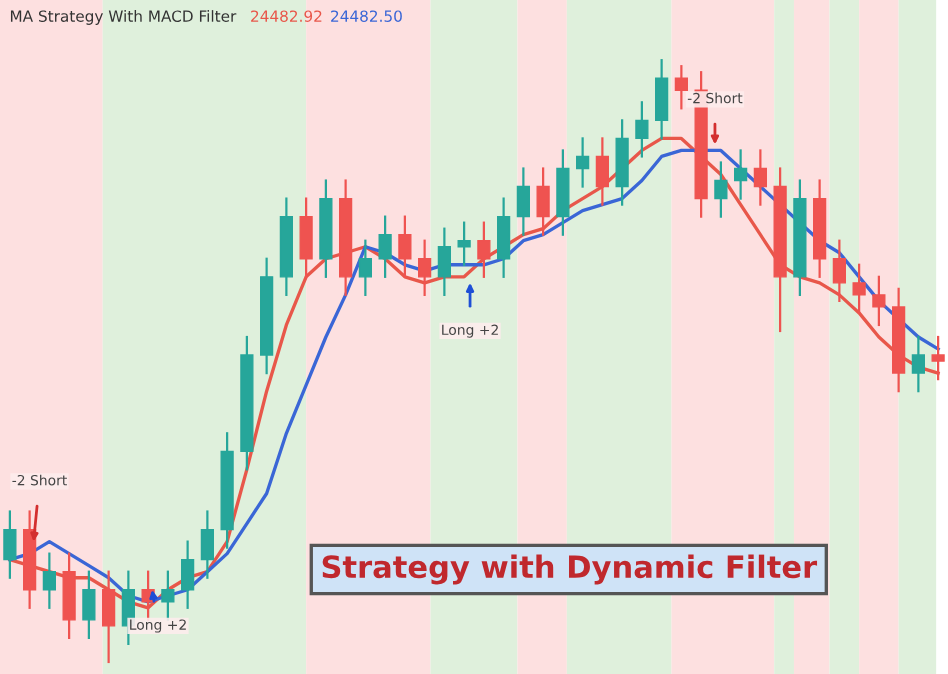 The image size is (948, 674). What do you see at coordinates (570, 569) in the screenshot?
I see `annotation: Strategy with Dynamic Filter` at bounding box center [570, 569].